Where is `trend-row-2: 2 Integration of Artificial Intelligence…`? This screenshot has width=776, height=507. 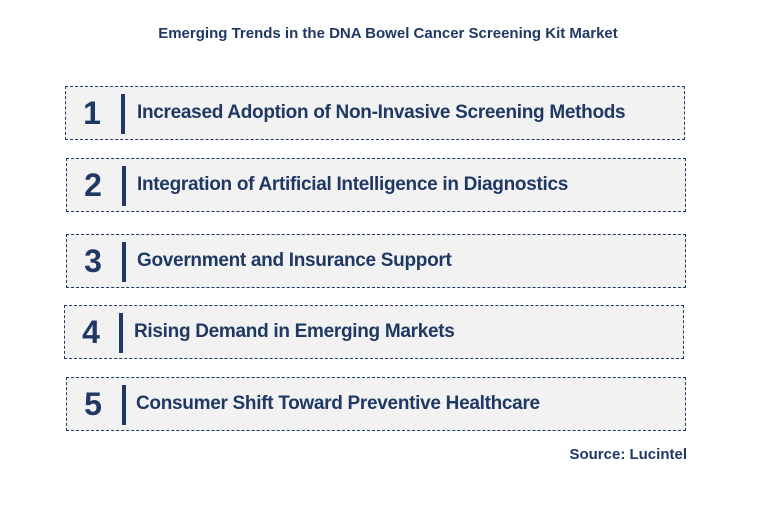 trend-row-2: 2 Integration of Artificial Intelligence… is located at coordinates (376, 185).